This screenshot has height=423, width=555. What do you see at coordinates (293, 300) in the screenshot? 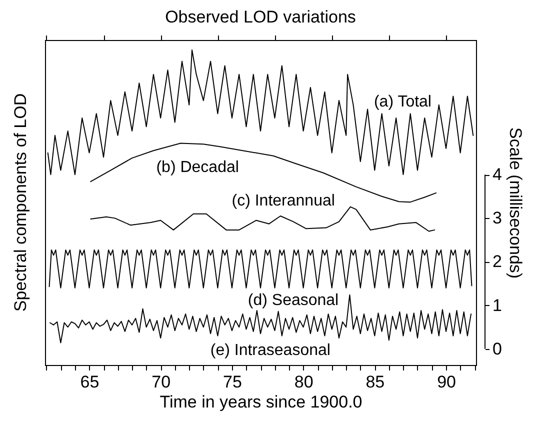
I see `series-label: (d) Seasonal` at bounding box center [293, 300].